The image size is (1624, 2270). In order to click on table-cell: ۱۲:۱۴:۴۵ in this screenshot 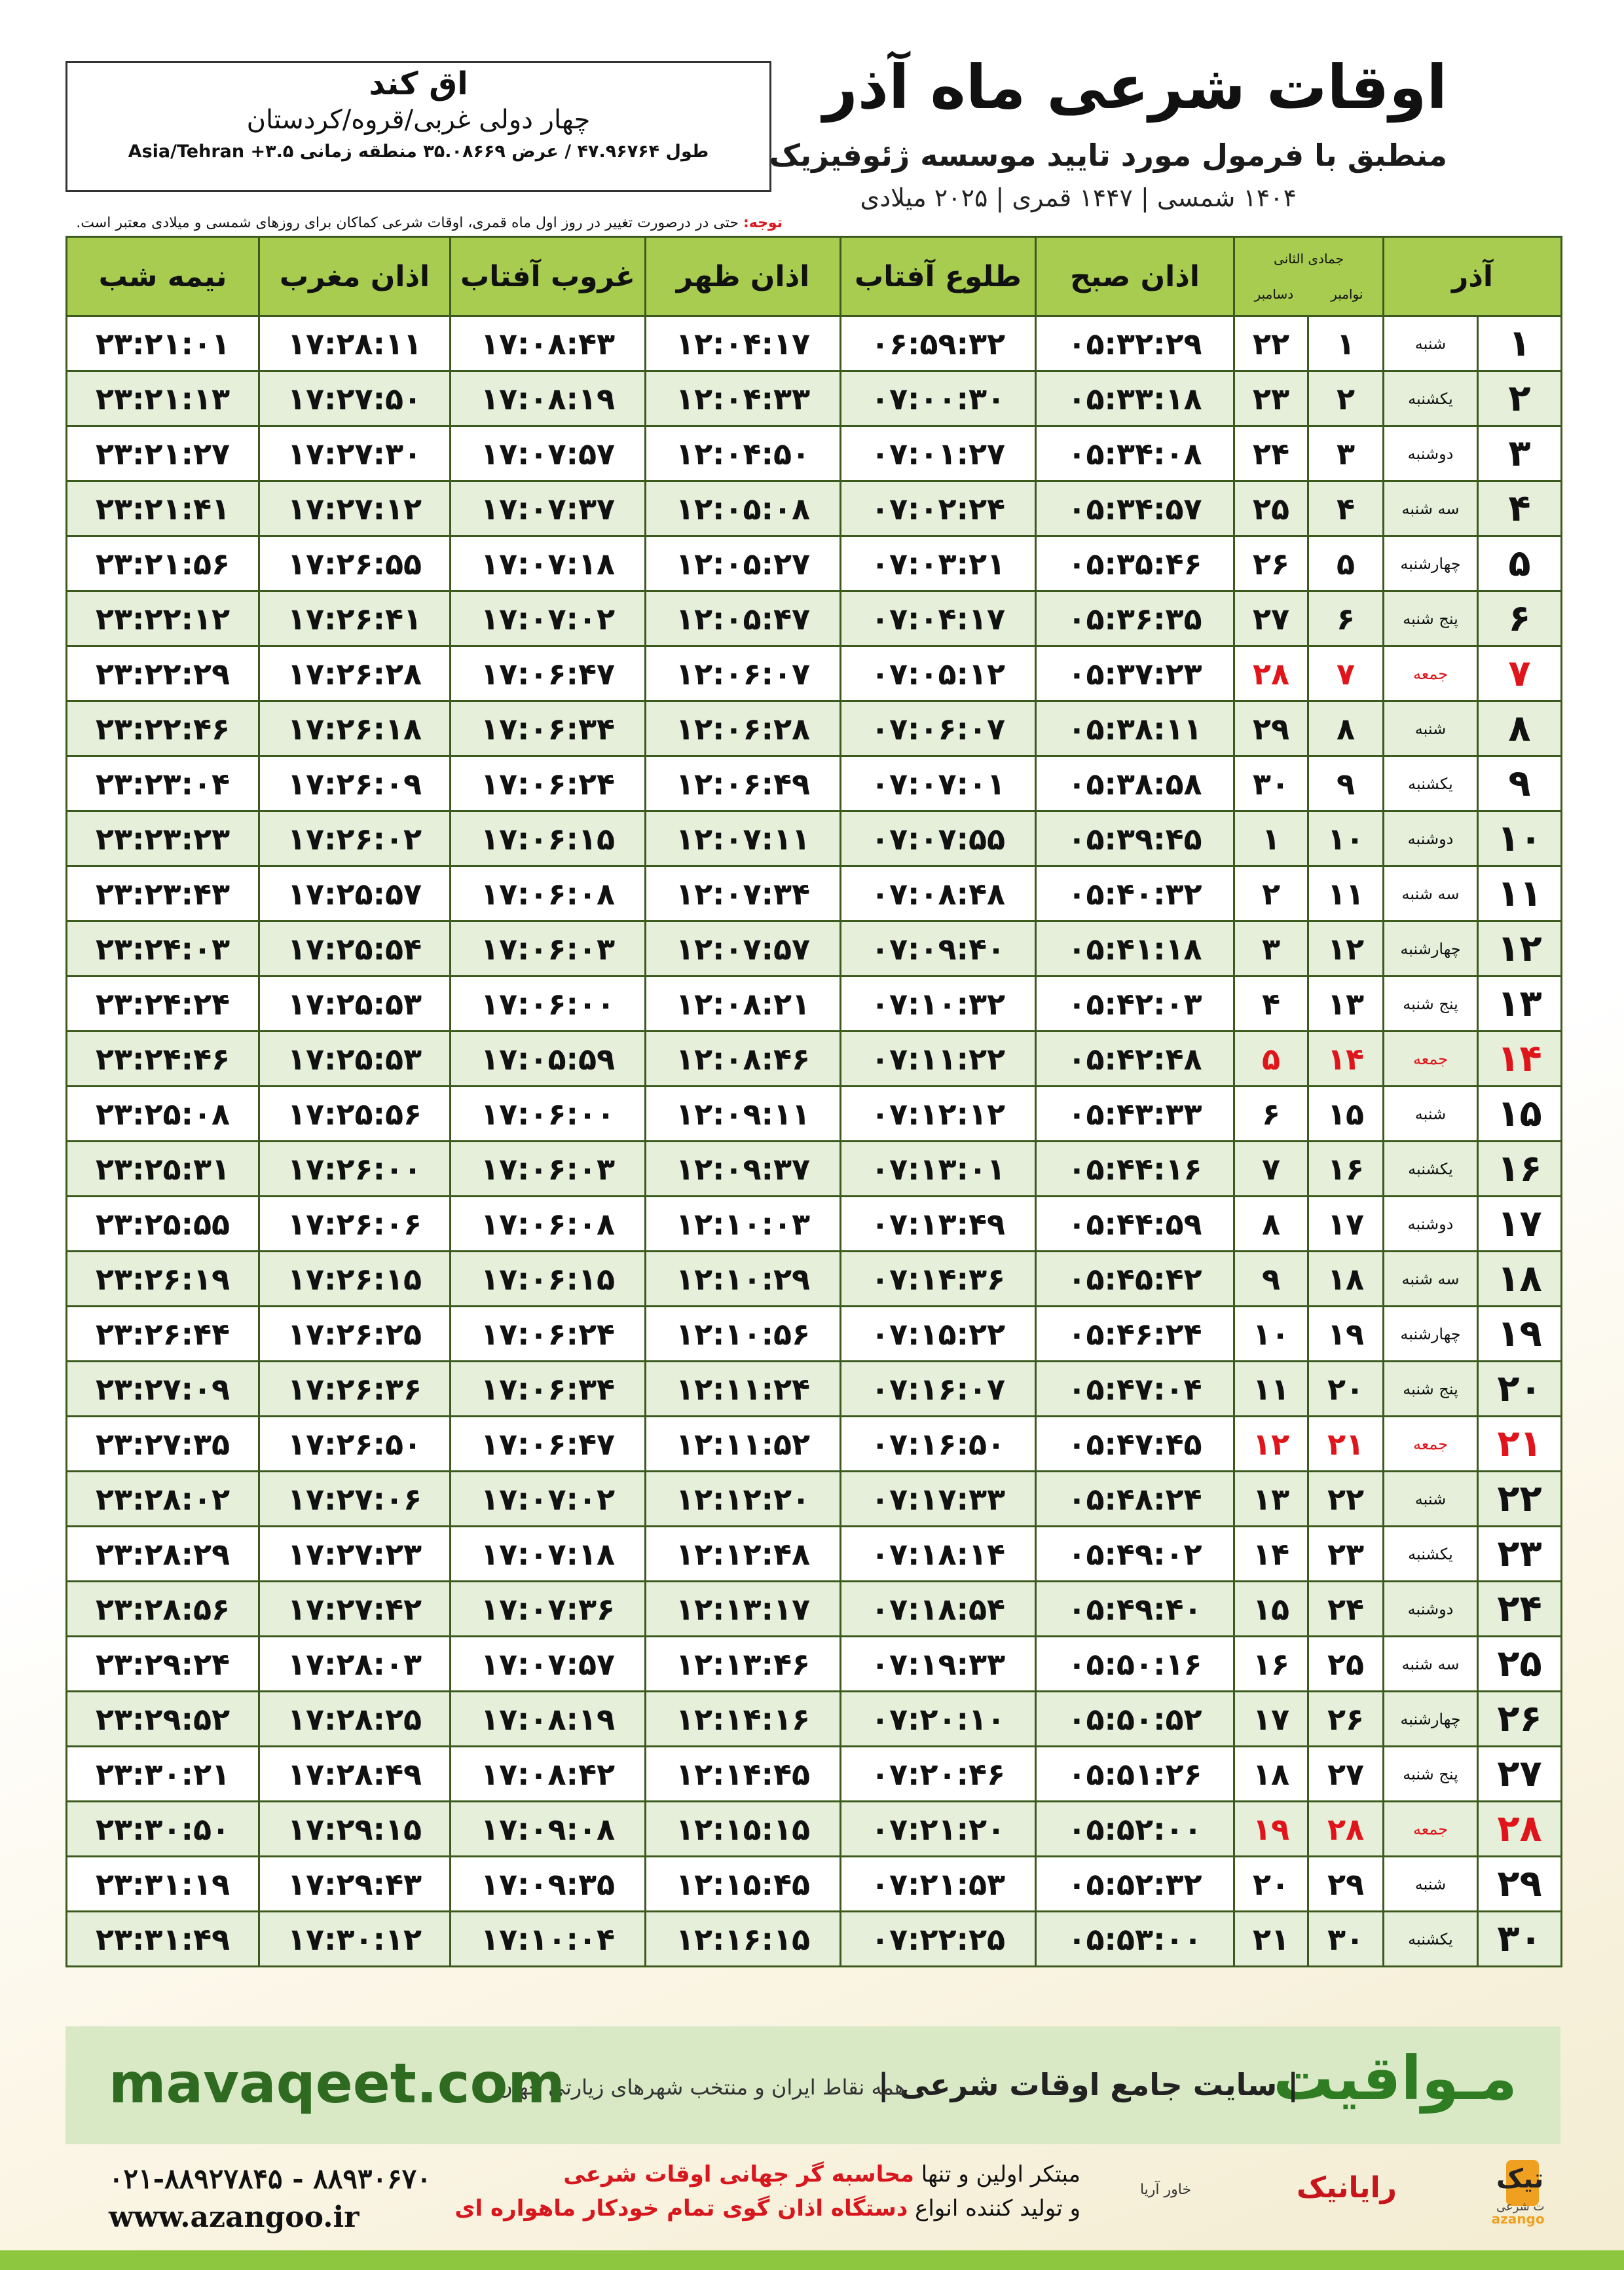, I will do `click(742, 1773)`.